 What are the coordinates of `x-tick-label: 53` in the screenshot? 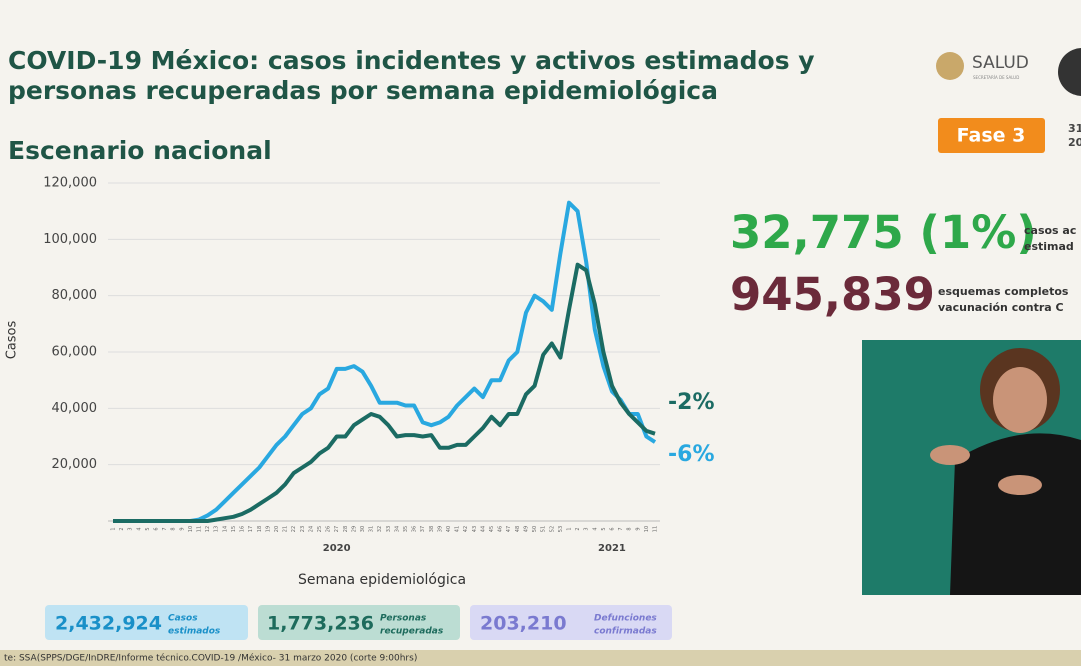 It's located at (561, 529).